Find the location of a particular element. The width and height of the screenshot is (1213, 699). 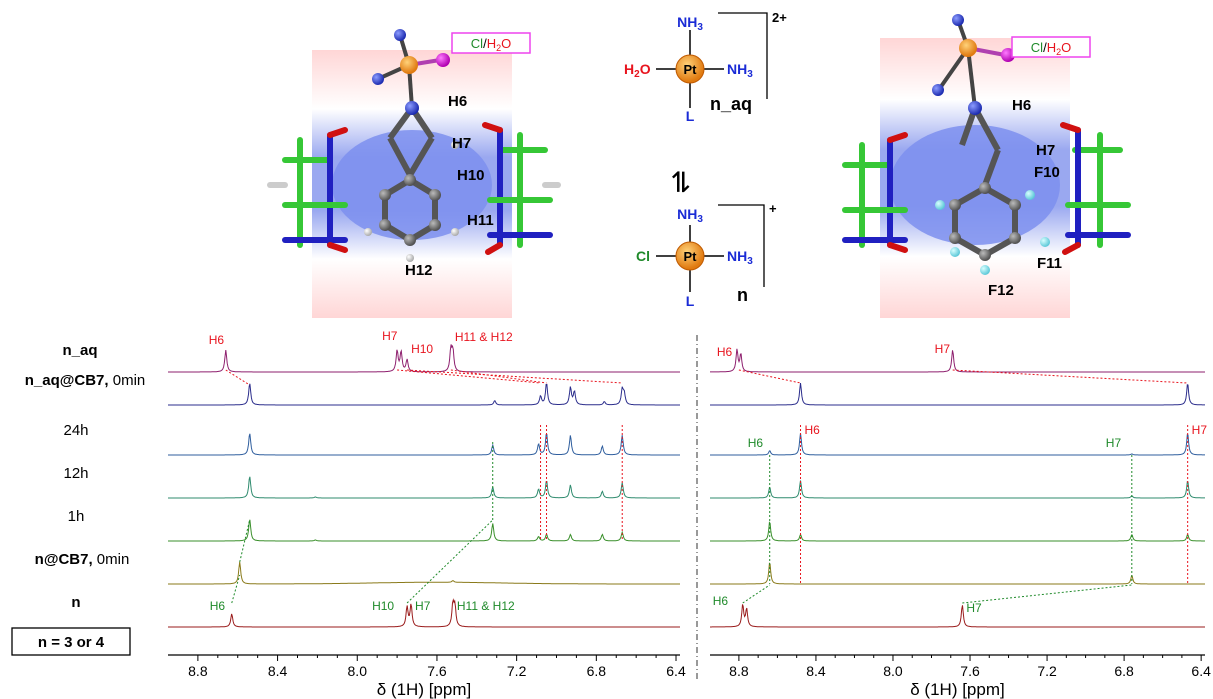

right-green-label-h7: H7 is located at coordinates (1114, 443).